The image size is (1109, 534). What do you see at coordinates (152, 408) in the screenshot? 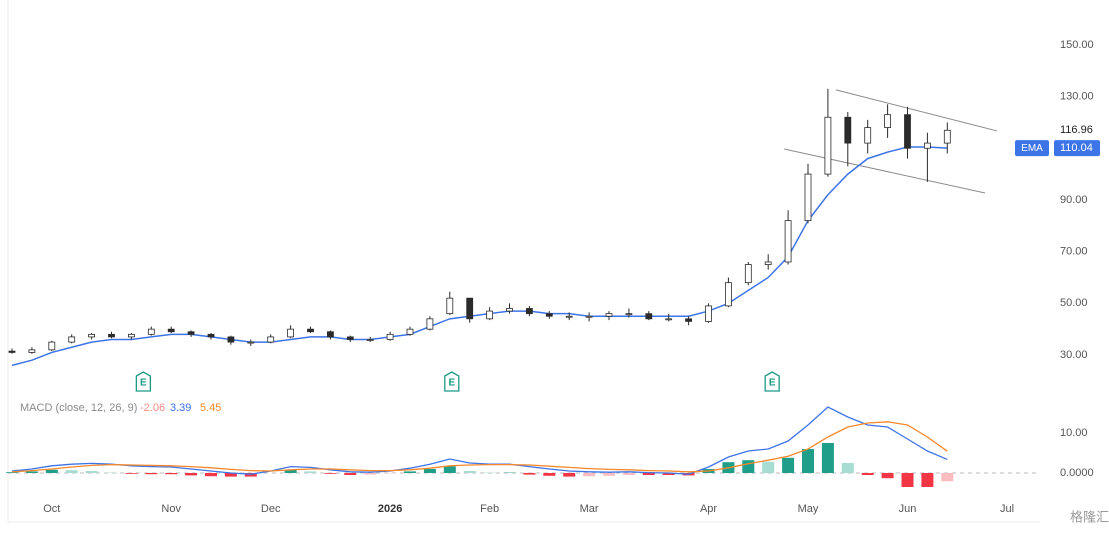
I see `macd-legend-value: -2.06` at bounding box center [152, 408].